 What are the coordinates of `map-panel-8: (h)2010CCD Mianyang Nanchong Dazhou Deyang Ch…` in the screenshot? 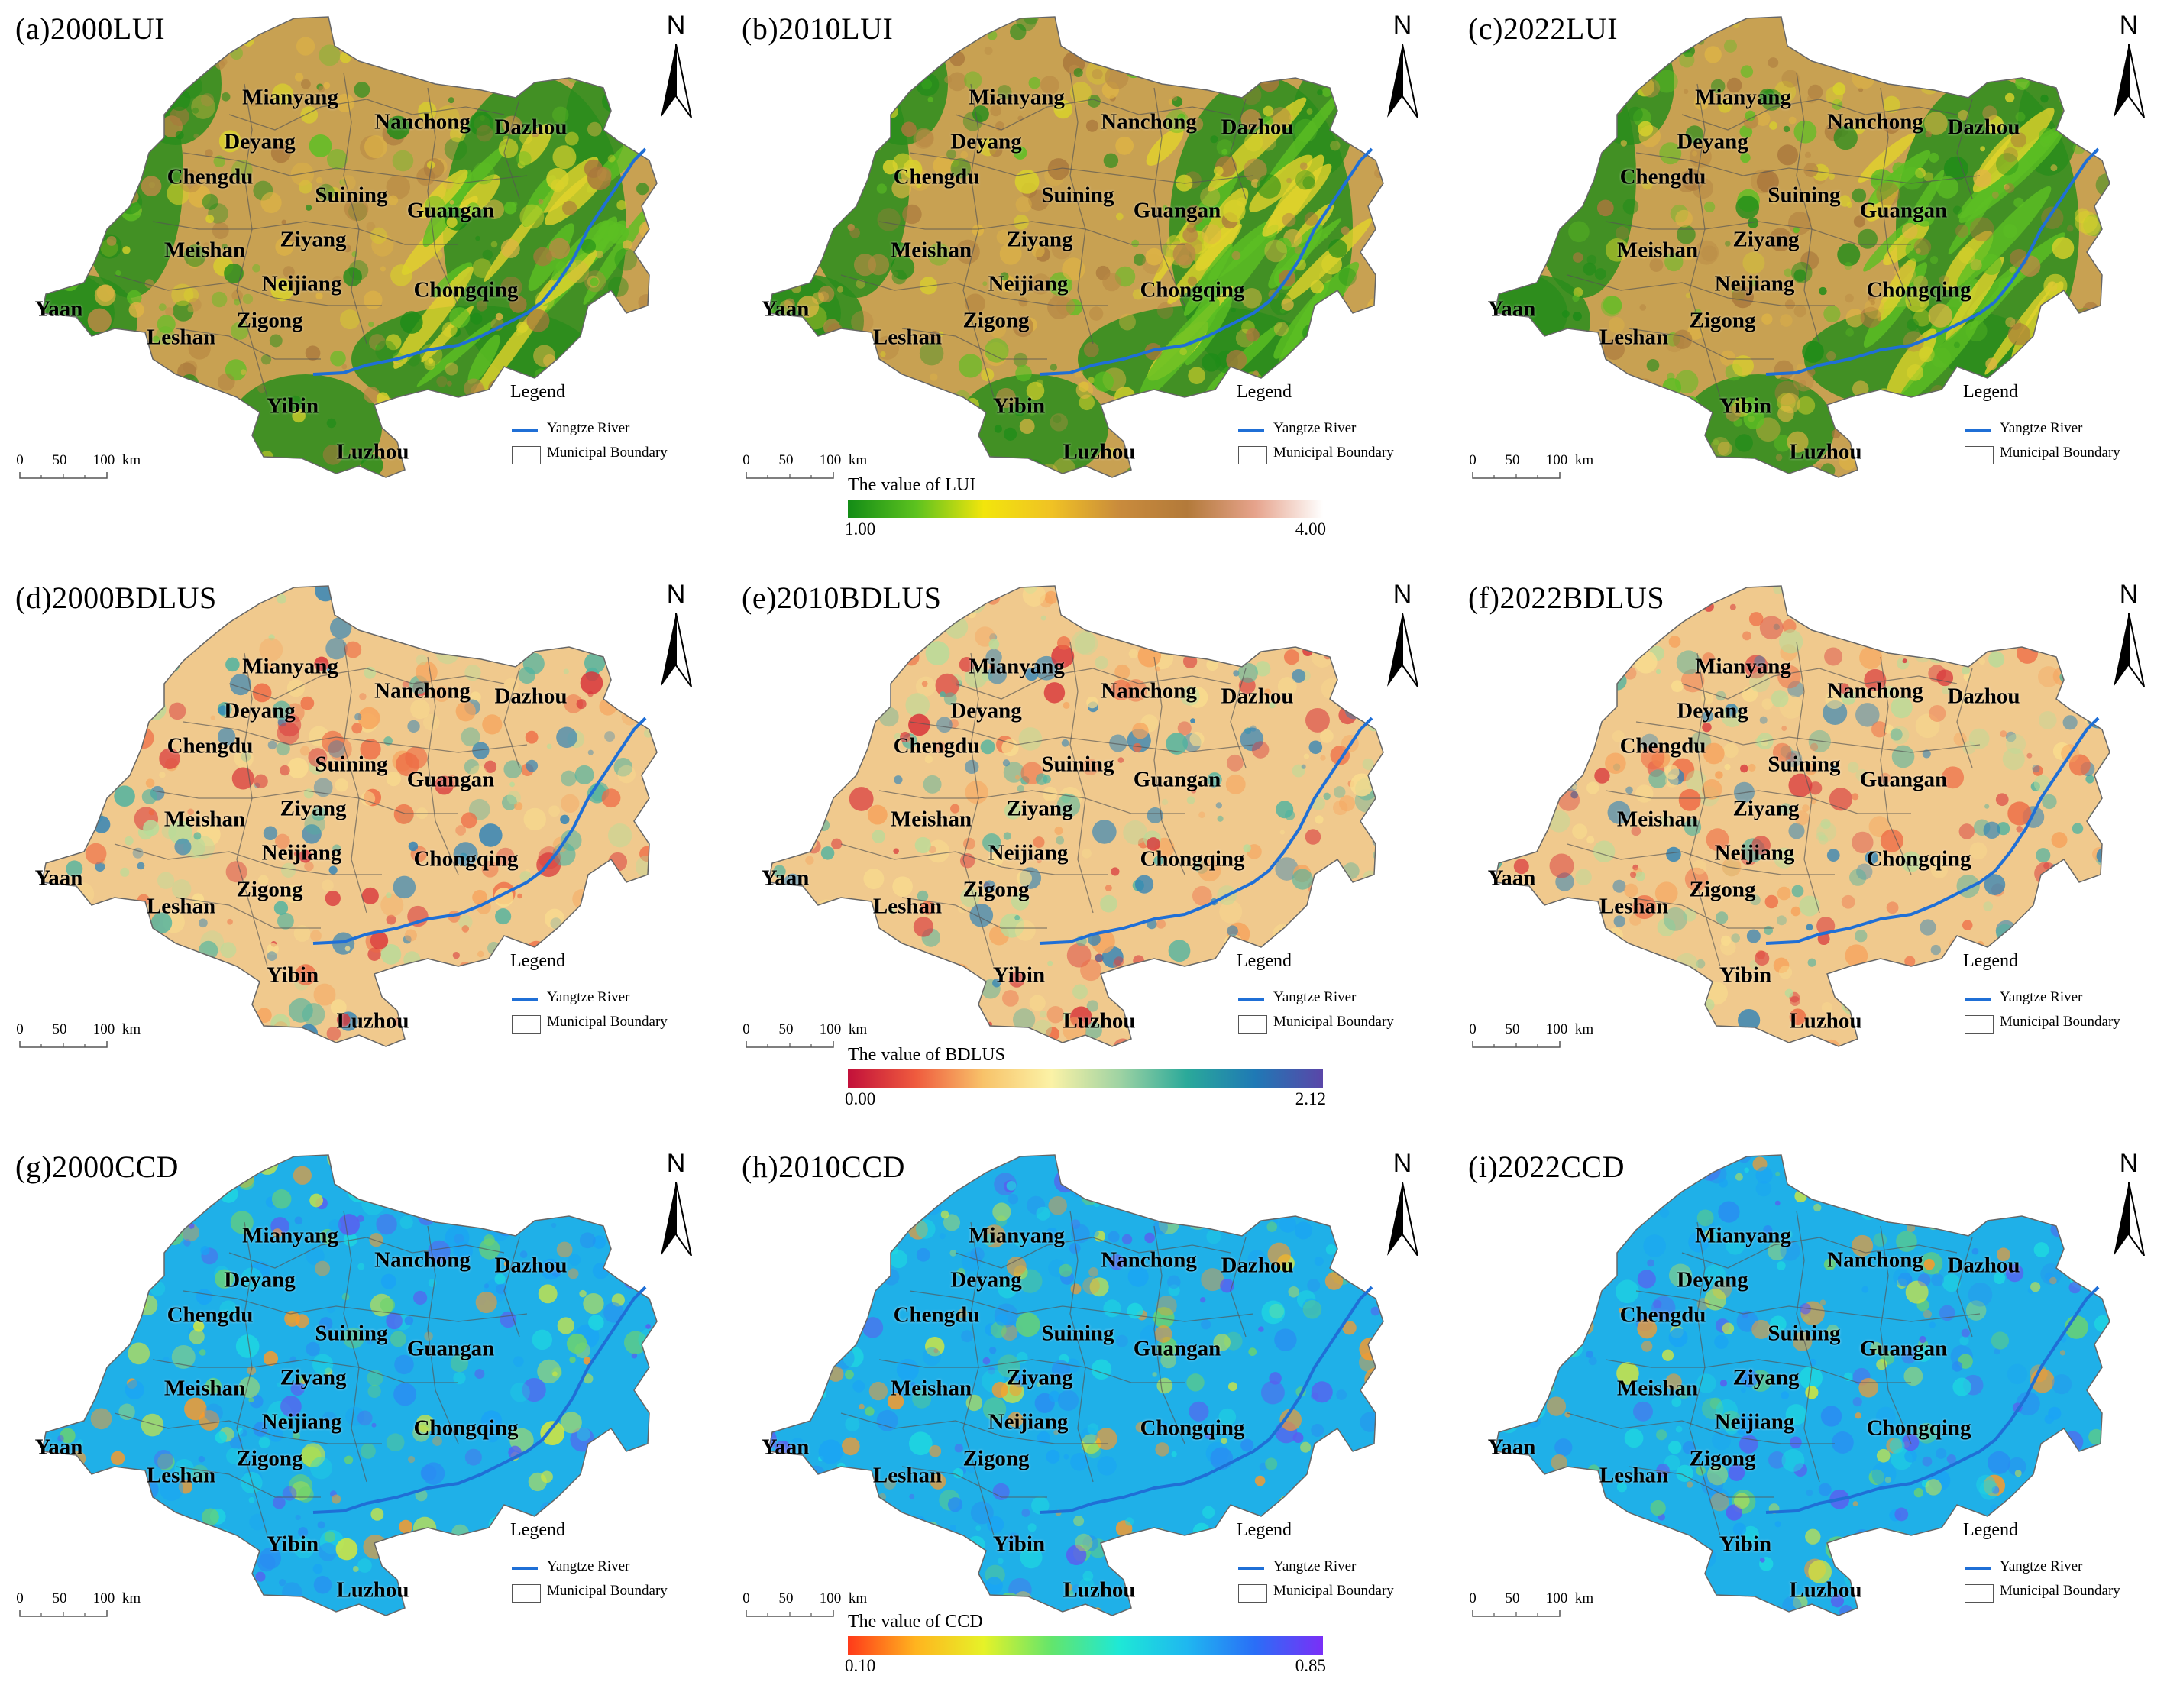 It's located at (1089, 1422).